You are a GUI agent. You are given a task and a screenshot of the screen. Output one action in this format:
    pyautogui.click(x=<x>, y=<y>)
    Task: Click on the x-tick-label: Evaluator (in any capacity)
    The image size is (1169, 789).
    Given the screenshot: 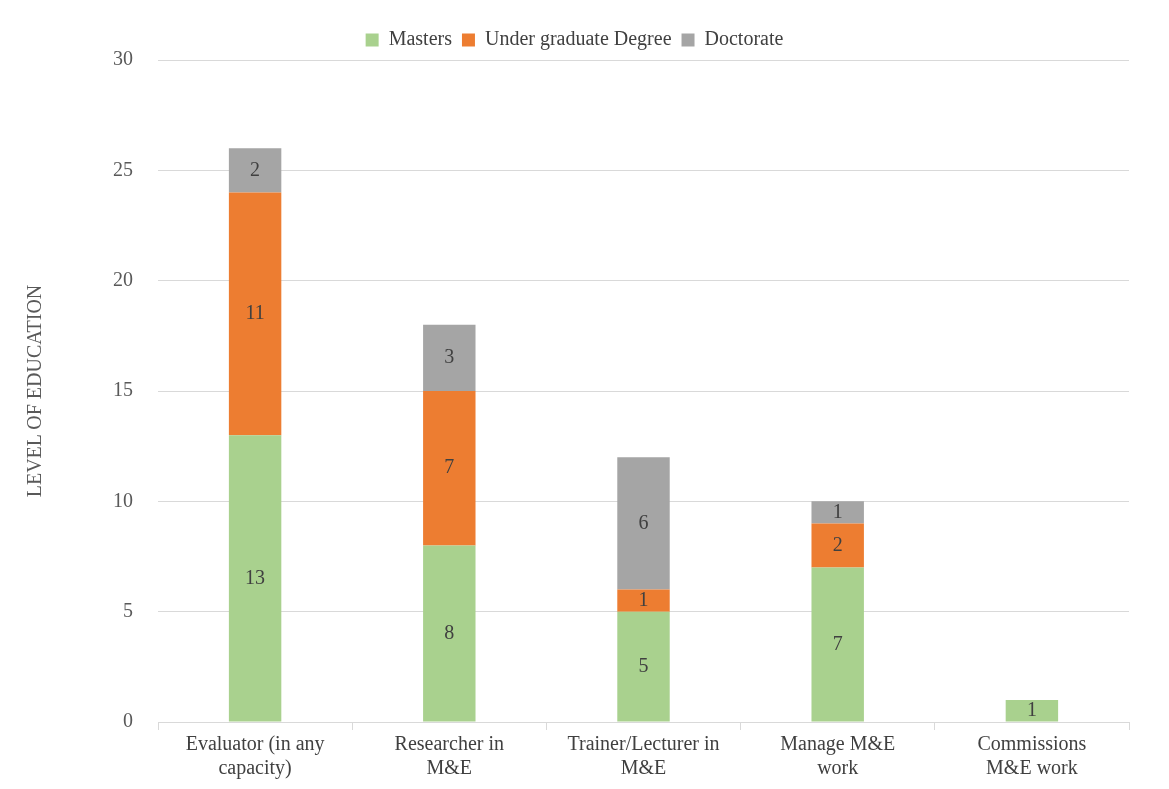 What is the action you would take?
    pyautogui.click(x=255, y=756)
    